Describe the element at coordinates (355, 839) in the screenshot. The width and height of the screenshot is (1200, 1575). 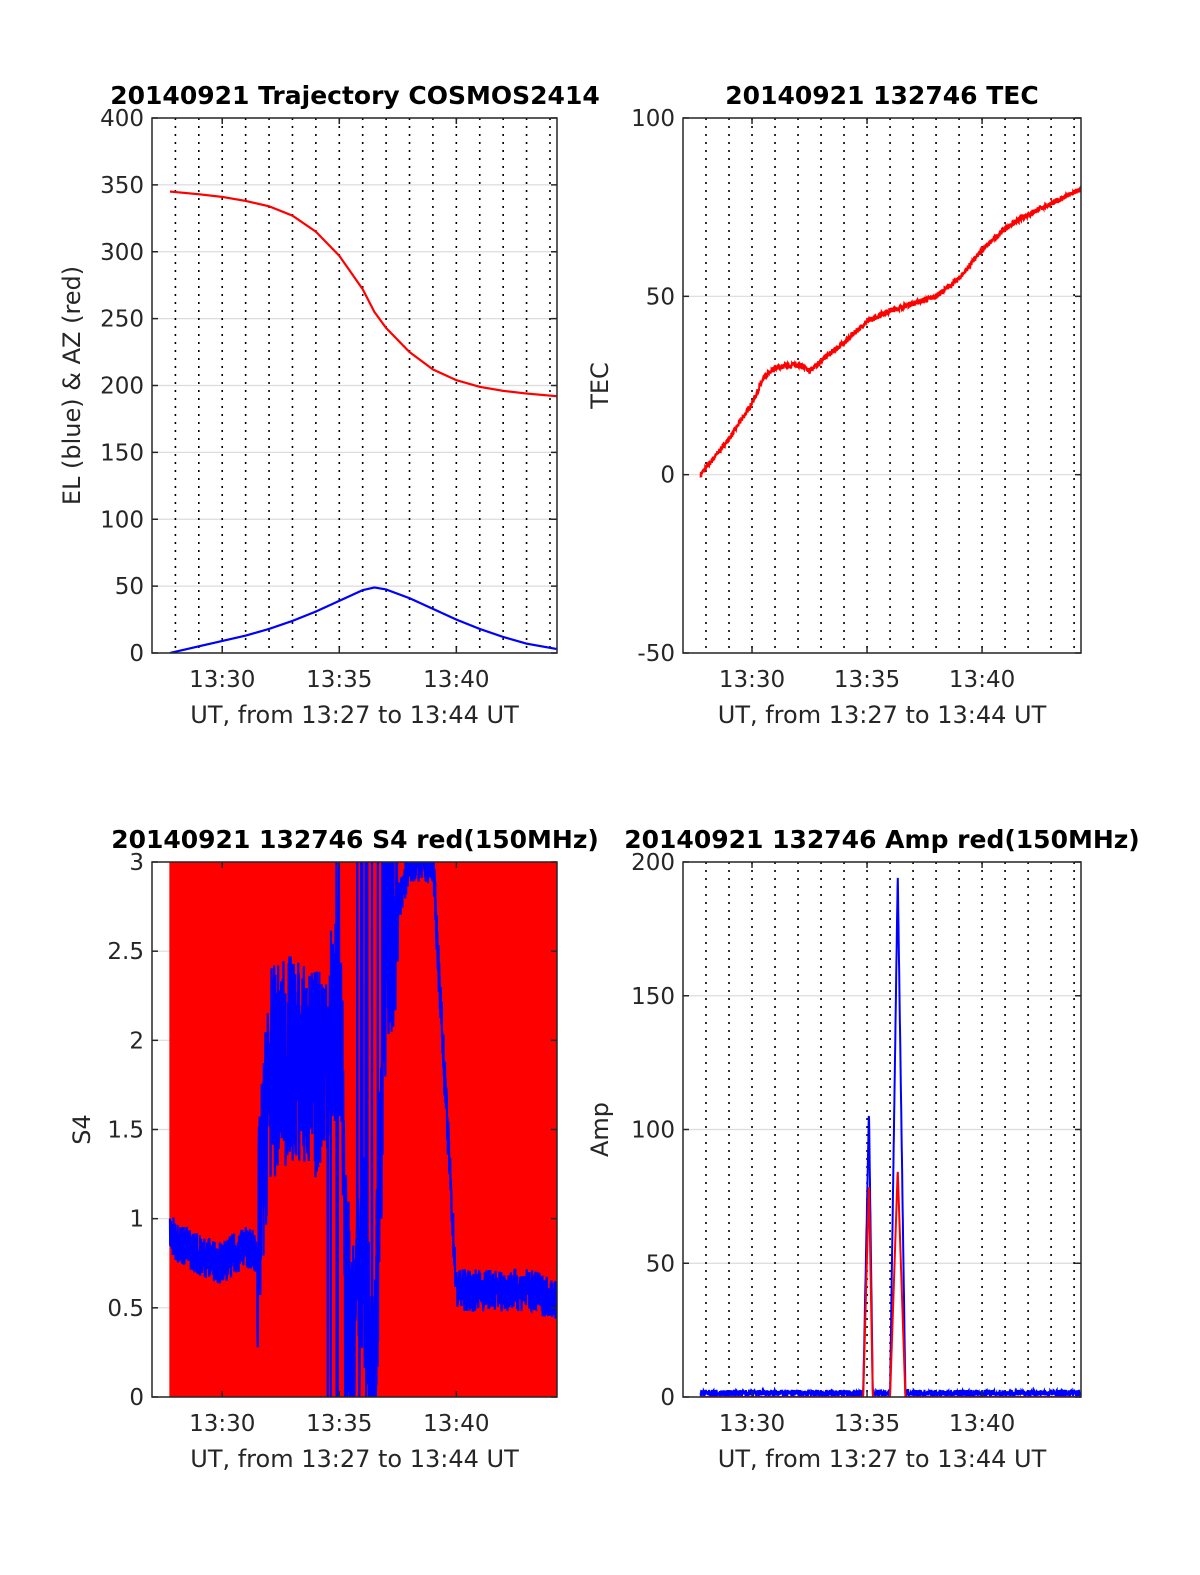
I see `chart-title: 20140921 132746 S4 red(150MHz)` at that location.